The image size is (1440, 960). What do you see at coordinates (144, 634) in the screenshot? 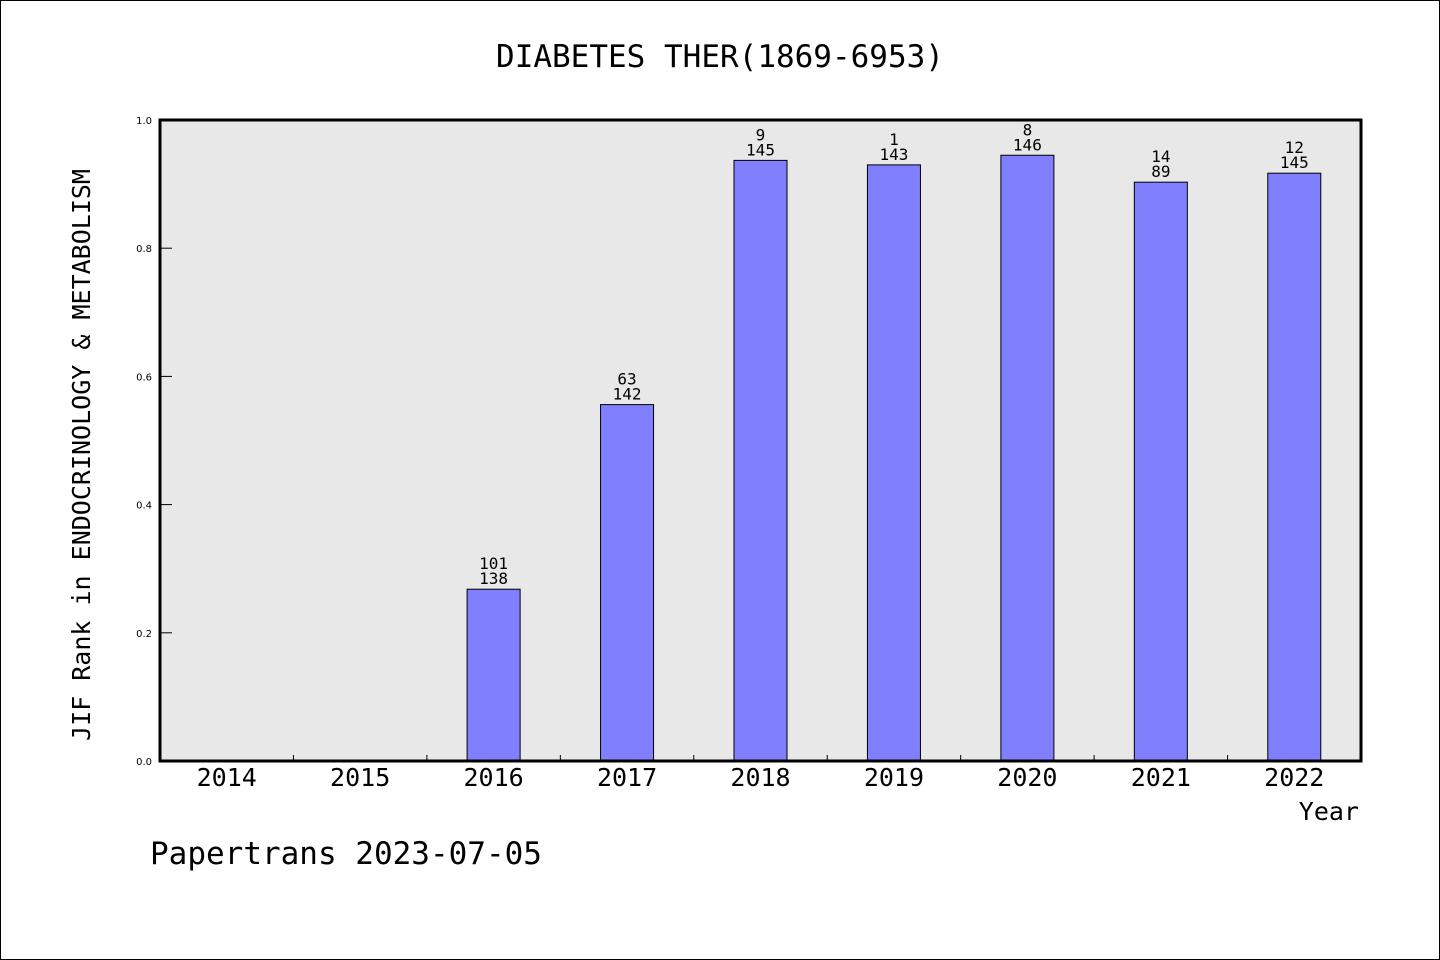
I see `y-tick-label: 0.2` at bounding box center [144, 634].